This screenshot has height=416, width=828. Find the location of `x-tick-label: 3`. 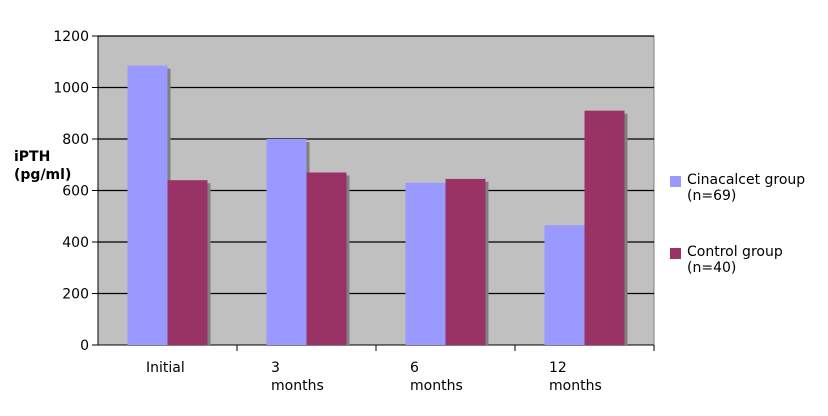

x-tick-label: 3 is located at coordinates (275, 368).